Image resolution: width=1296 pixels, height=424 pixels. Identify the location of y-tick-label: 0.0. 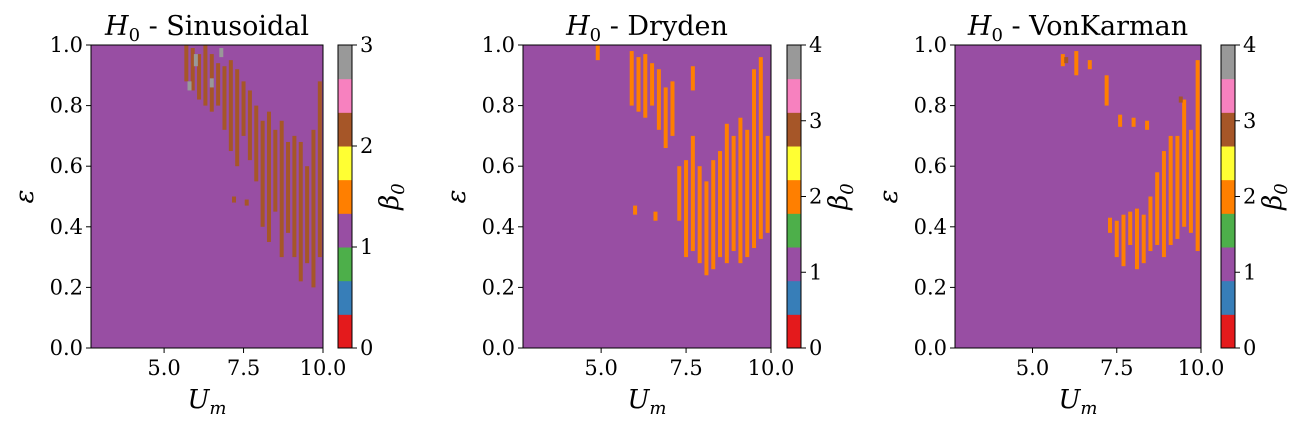
(930, 348).